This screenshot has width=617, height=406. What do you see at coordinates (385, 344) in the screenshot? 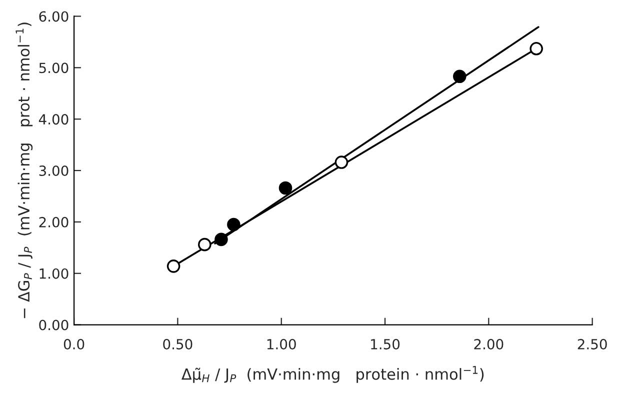
I see `x-tick-label: 1.50` at bounding box center [385, 344].